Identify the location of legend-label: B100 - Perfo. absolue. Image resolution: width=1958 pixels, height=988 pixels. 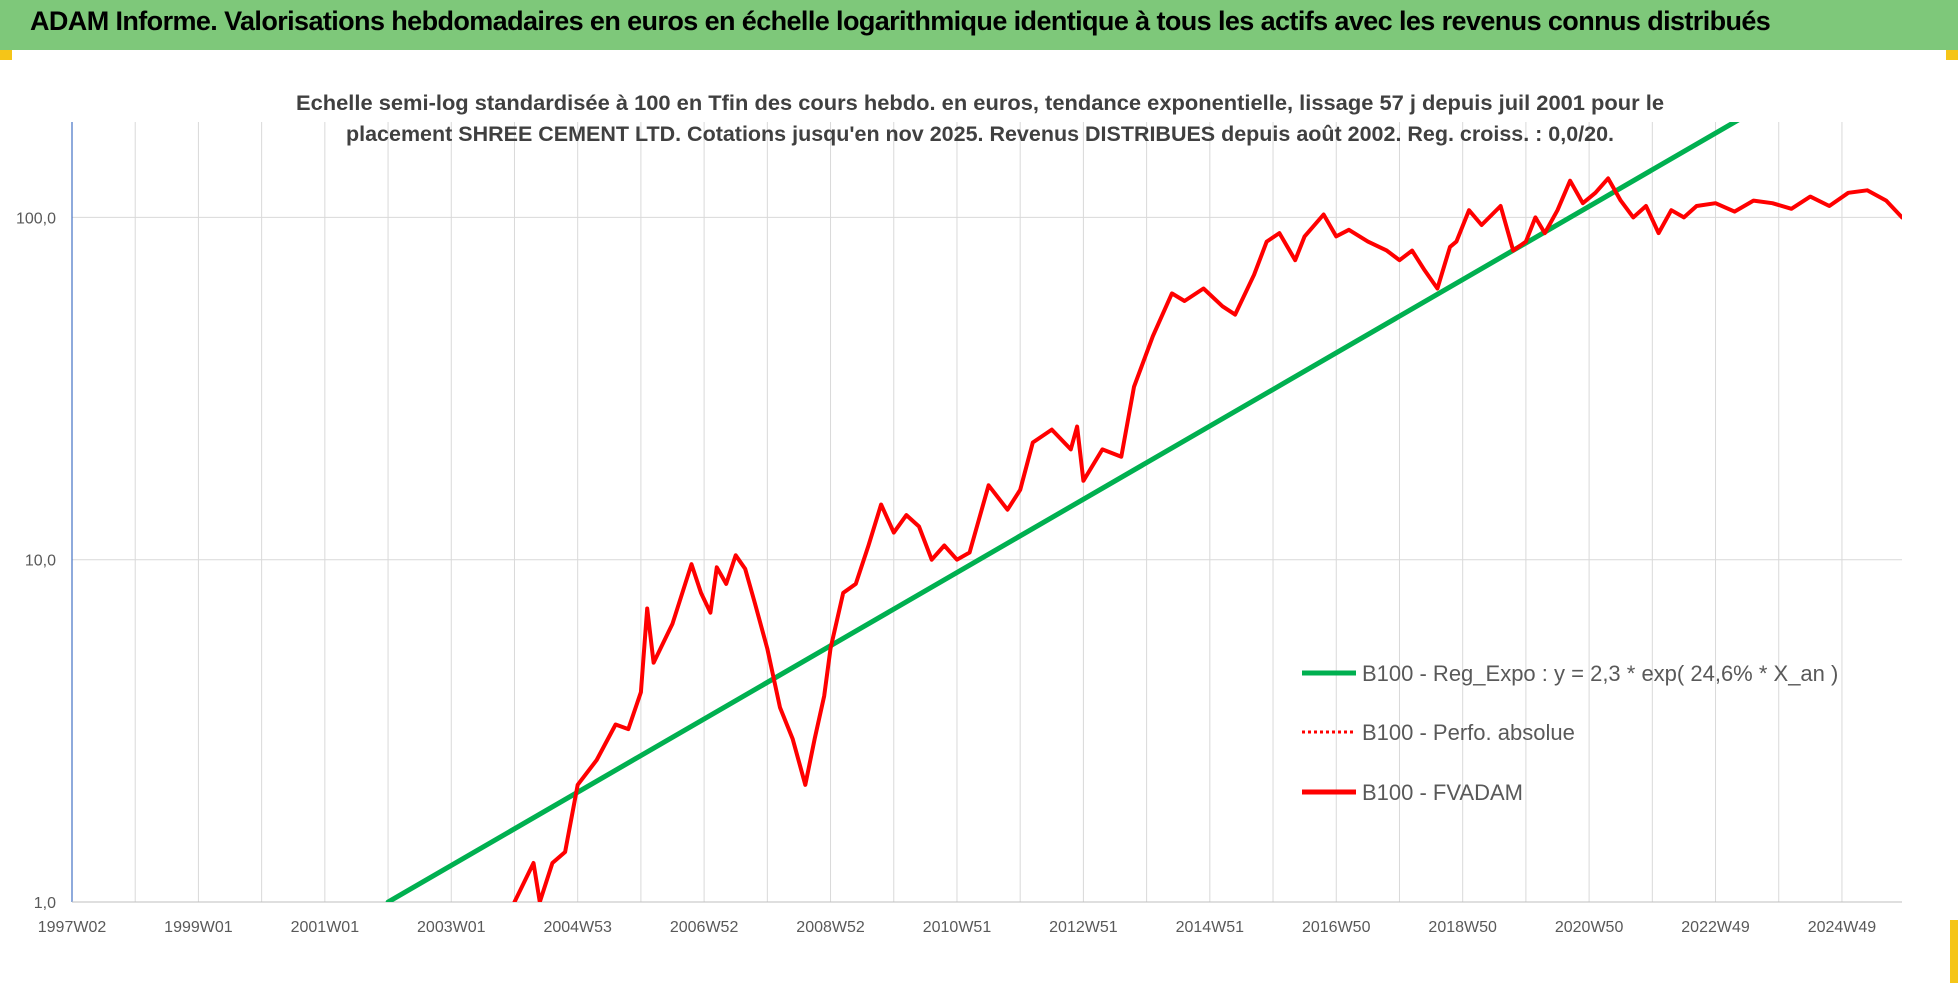
(1468, 732).